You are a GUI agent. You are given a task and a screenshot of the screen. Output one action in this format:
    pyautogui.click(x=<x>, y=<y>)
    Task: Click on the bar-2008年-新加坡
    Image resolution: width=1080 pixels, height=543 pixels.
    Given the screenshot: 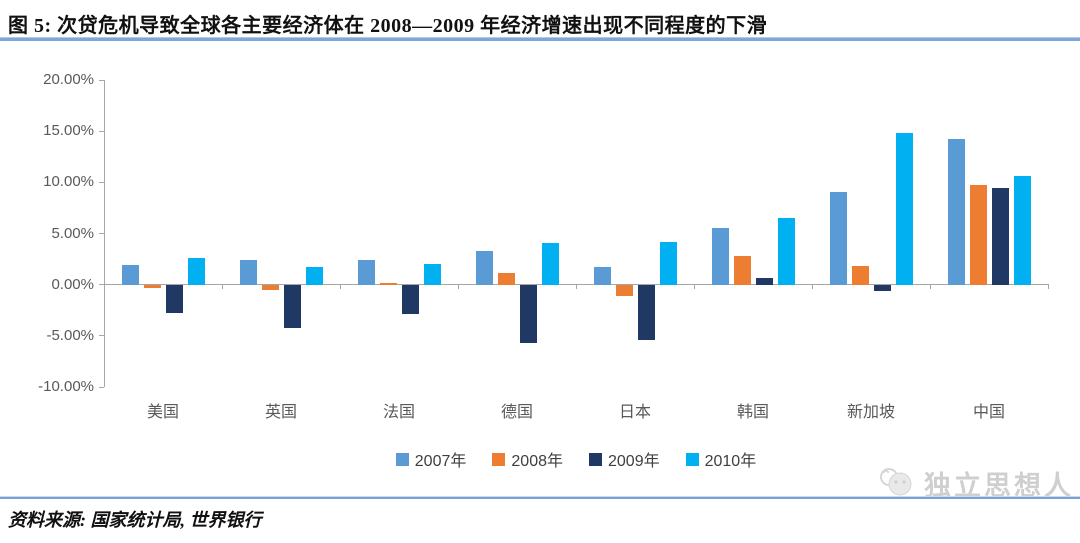 What is the action you would take?
    pyautogui.click(x=860, y=275)
    